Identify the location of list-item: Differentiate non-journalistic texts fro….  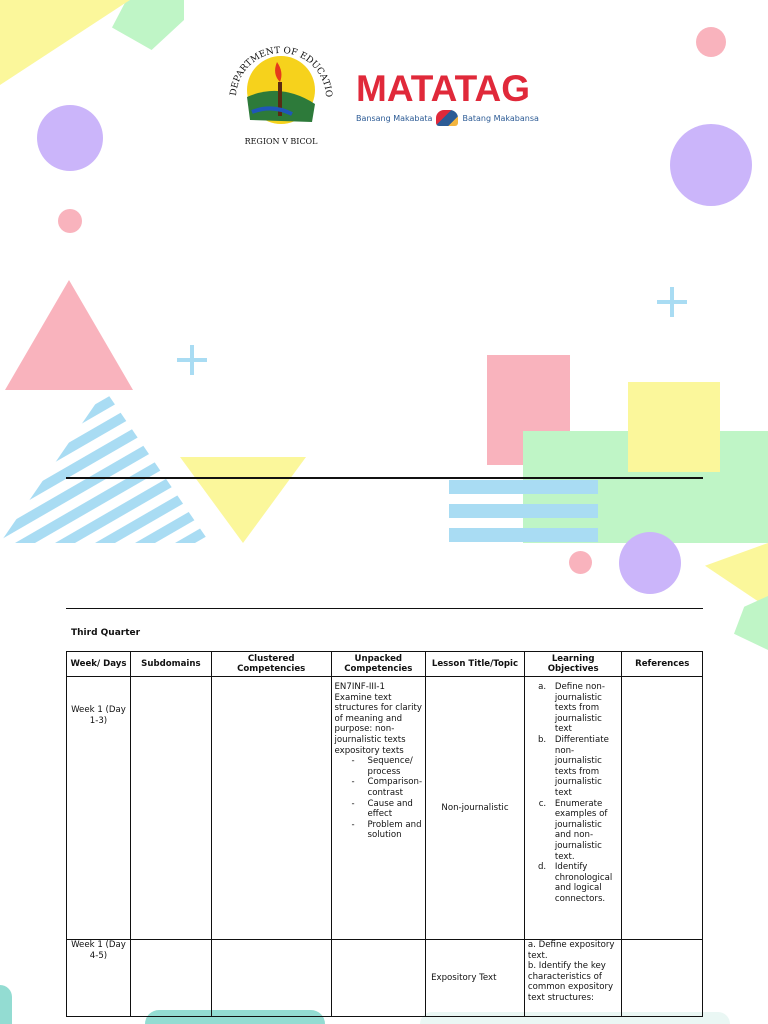
(584, 767).